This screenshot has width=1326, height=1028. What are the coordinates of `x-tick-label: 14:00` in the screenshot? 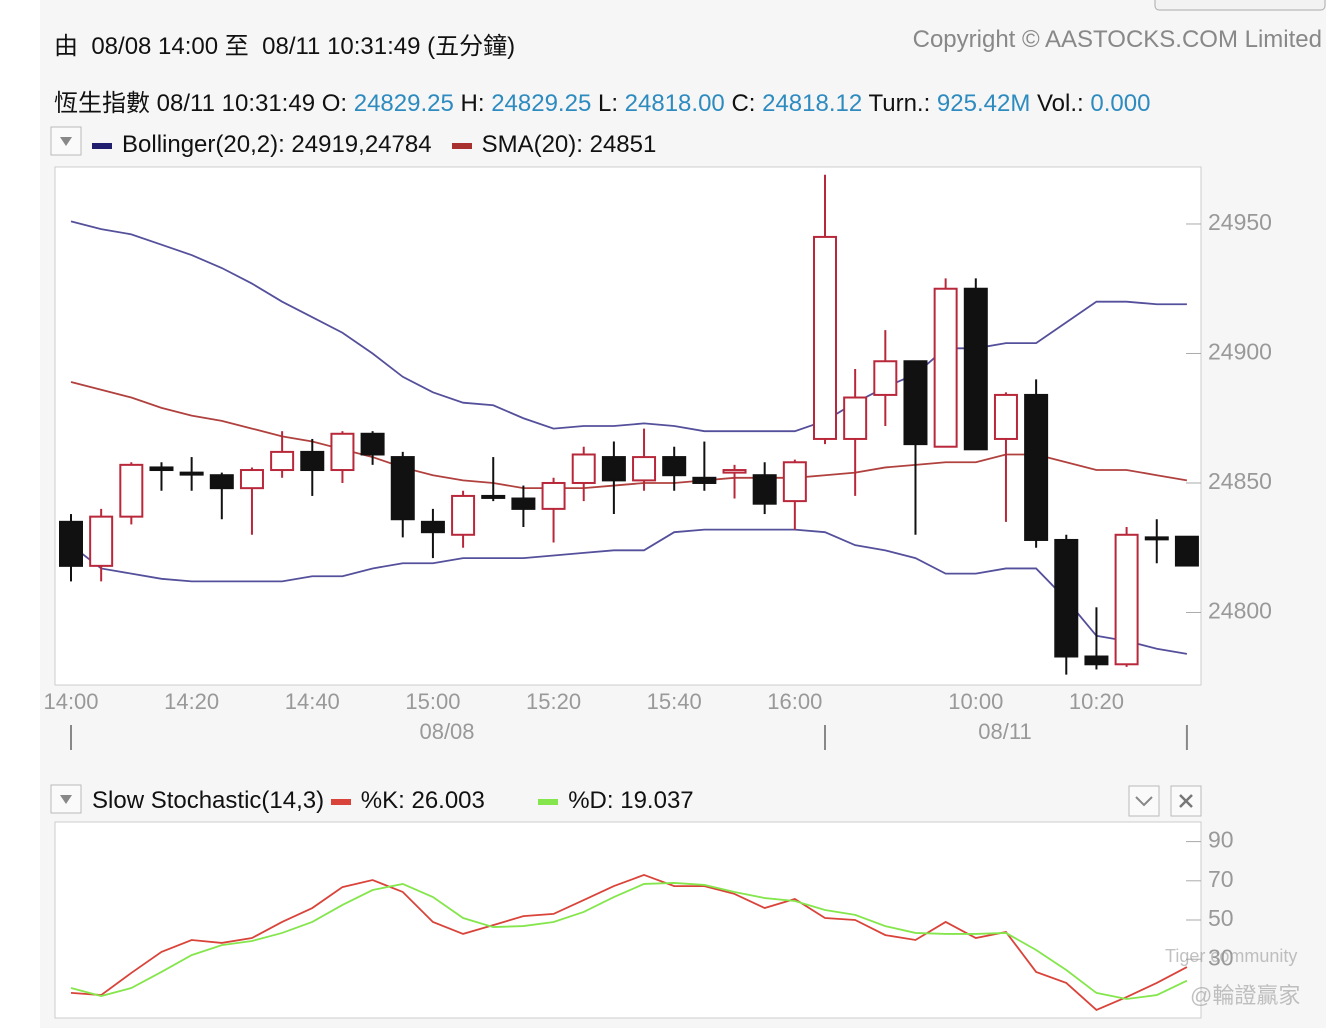 It's located at (70, 701).